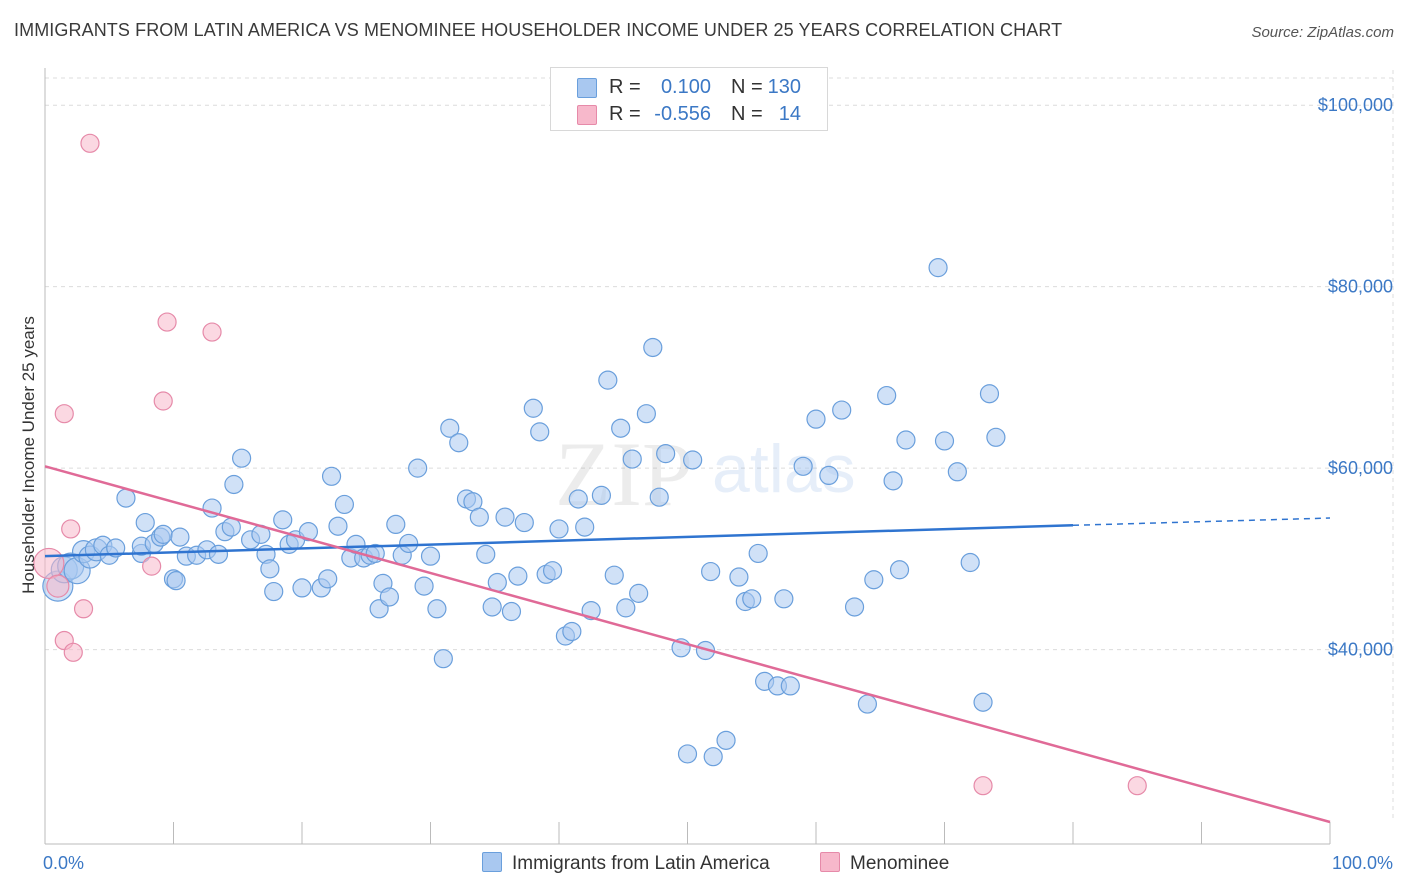 This screenshot has width=1406, height=892. I want to click on legend-n-label: N =, so click(747, 87).